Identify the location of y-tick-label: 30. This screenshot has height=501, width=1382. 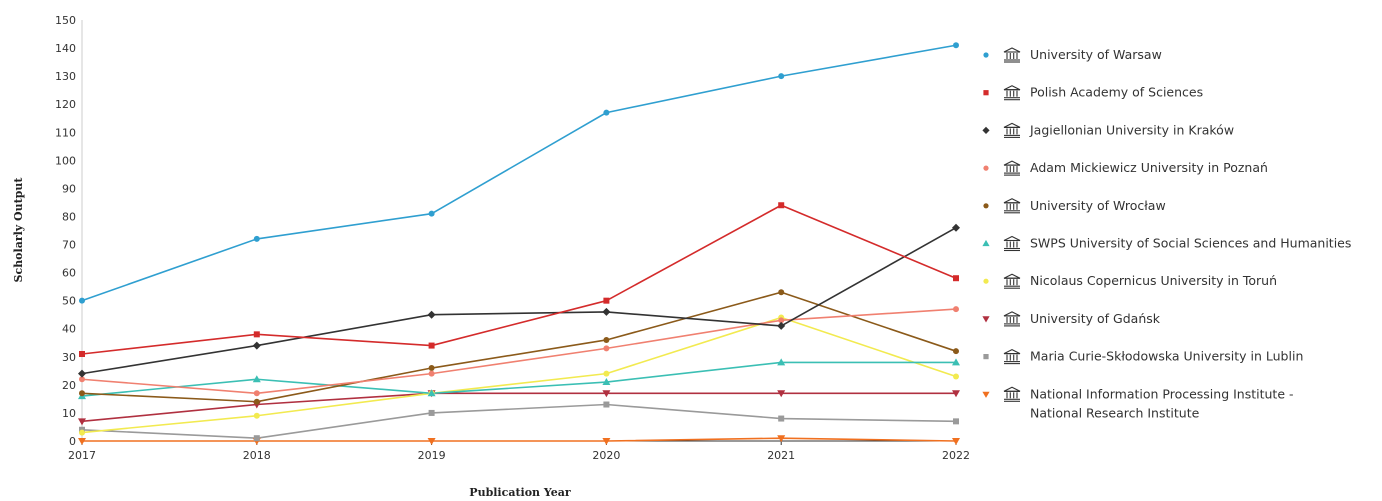
(69, 357).